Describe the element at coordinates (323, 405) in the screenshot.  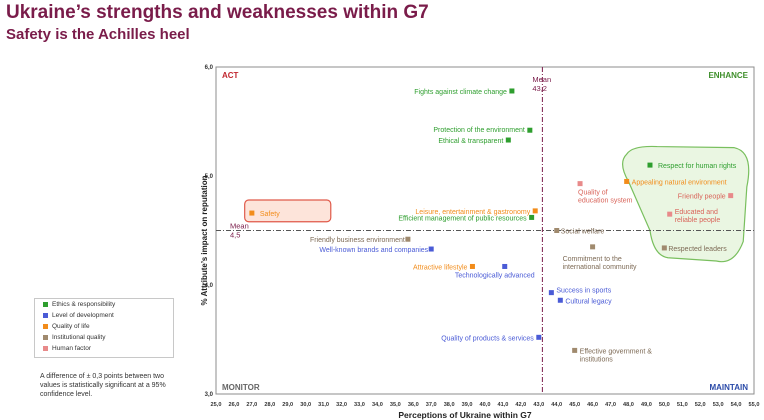
I see `x-tick-label-6: 31,0` at that location.